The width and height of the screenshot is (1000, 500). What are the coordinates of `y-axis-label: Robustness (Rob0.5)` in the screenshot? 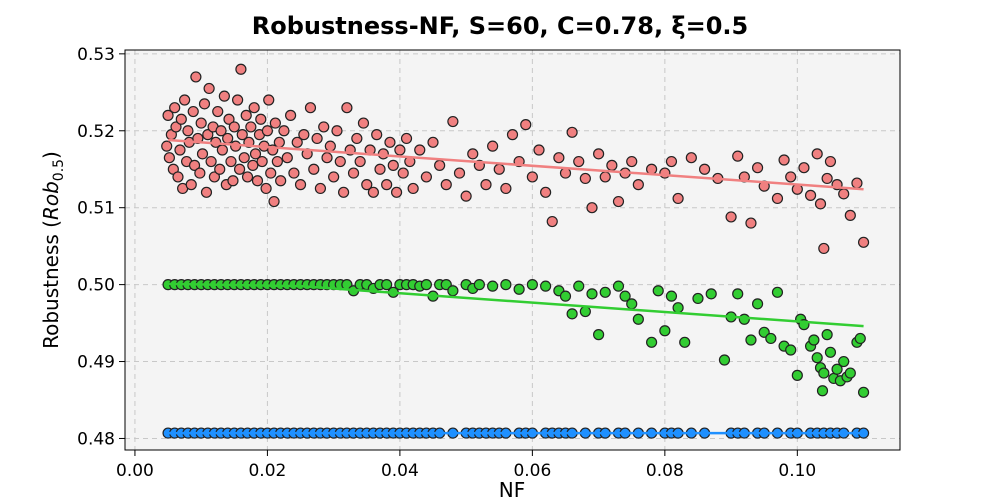 It's located at (53, 250).